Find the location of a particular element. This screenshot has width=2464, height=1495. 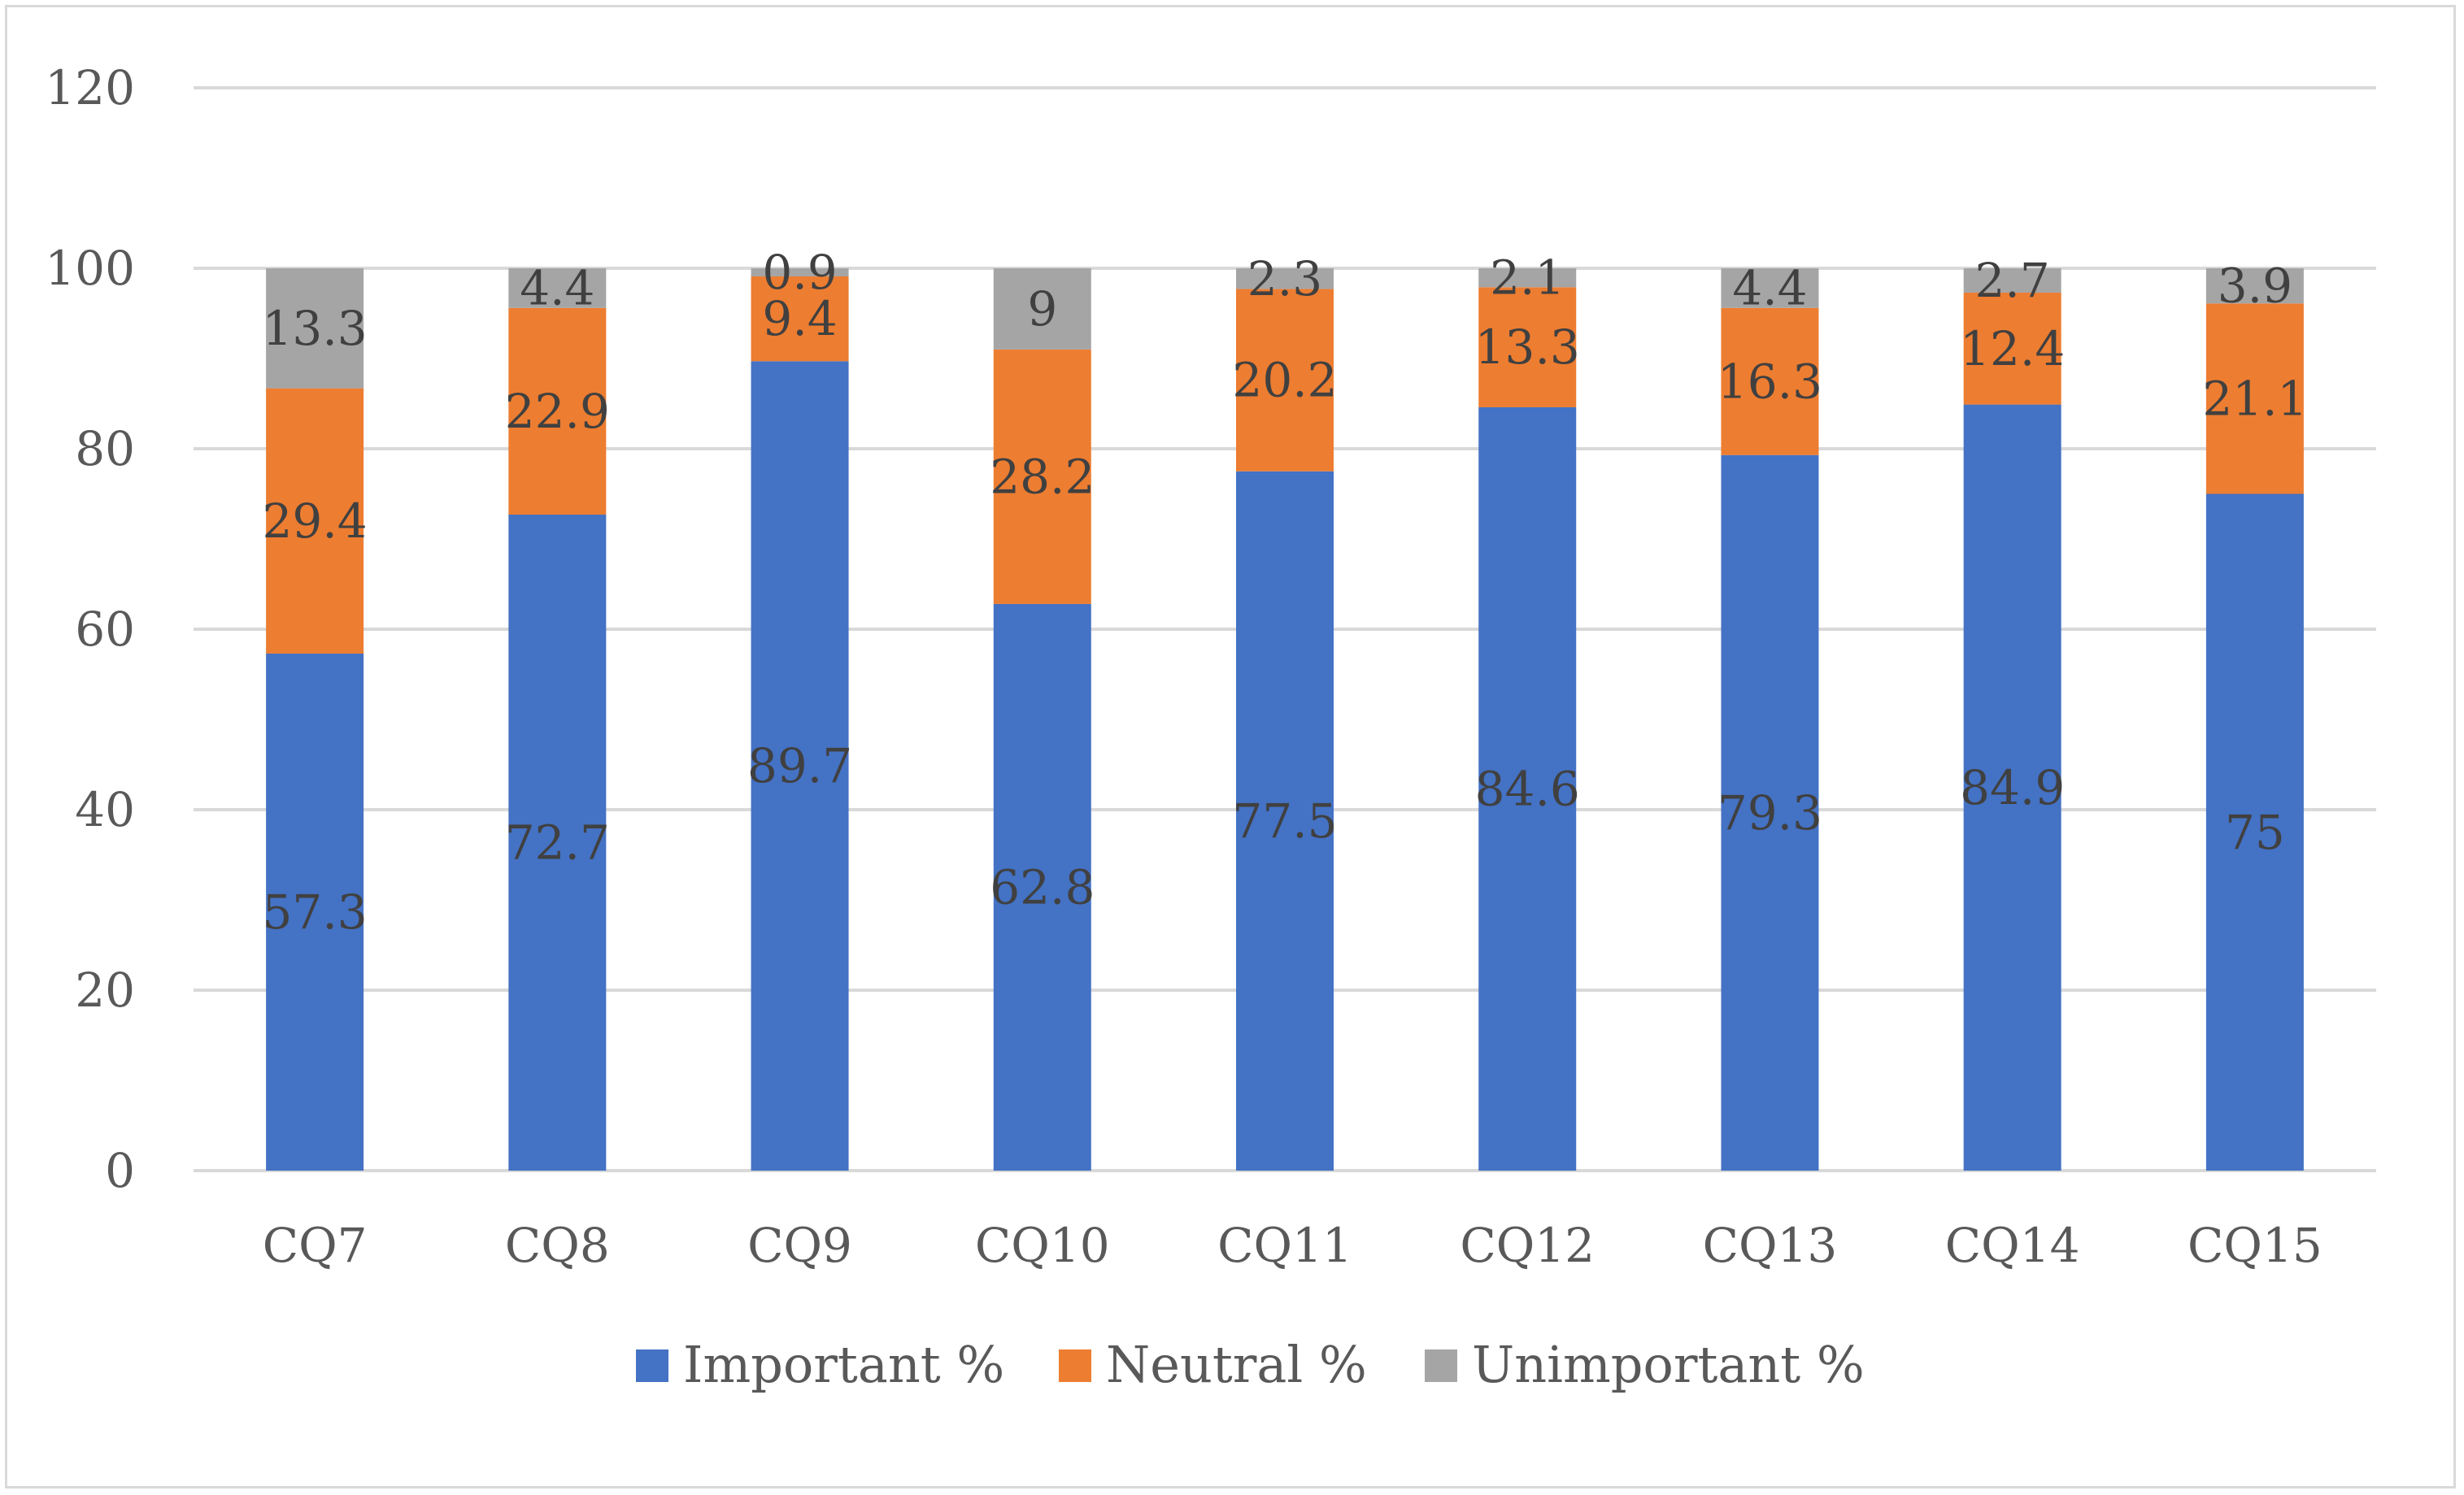

y-tick-label: 100 is located at coordinates (90, 268).